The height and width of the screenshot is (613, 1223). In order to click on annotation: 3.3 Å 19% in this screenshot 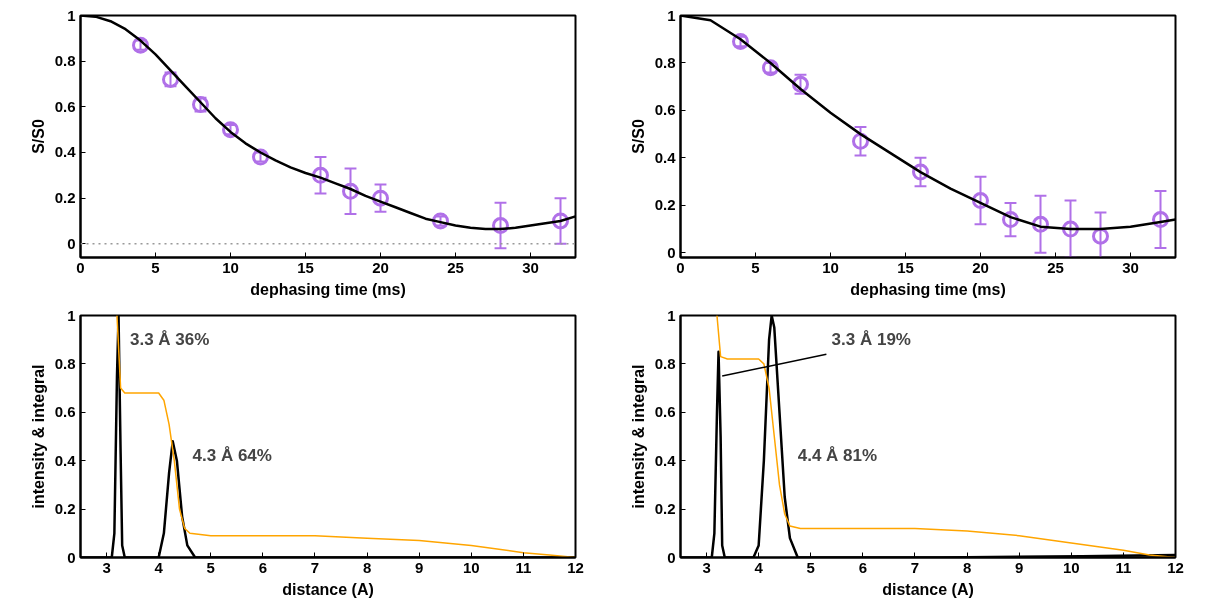, I will do `click(871, 340)`.